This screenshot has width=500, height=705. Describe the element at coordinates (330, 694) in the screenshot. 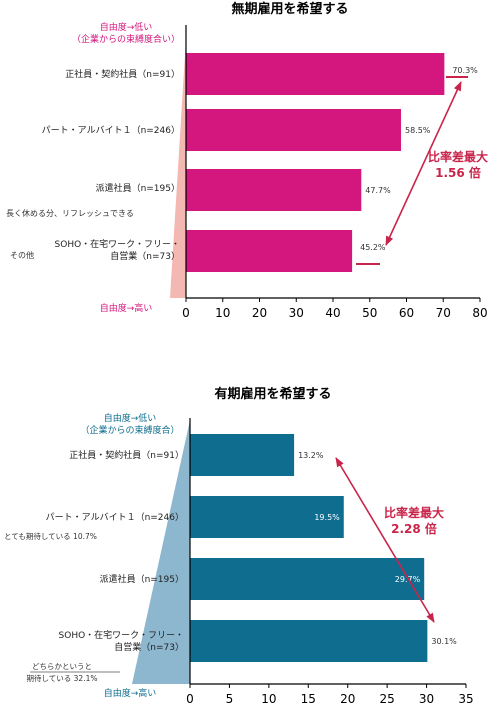

I see `x-axis-ticks: 0 5 10 15 20 25 30 35` at that location.